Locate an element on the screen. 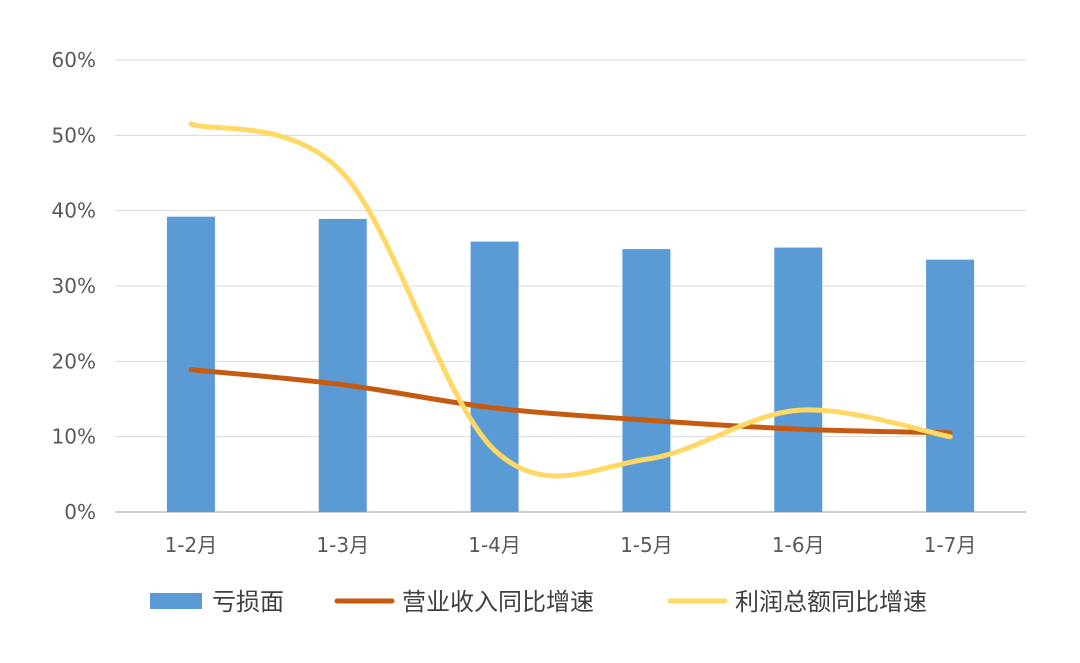 This screenshot has height=663, width=1080. y-tick-label: 30% is located at coordinates (74, 286).